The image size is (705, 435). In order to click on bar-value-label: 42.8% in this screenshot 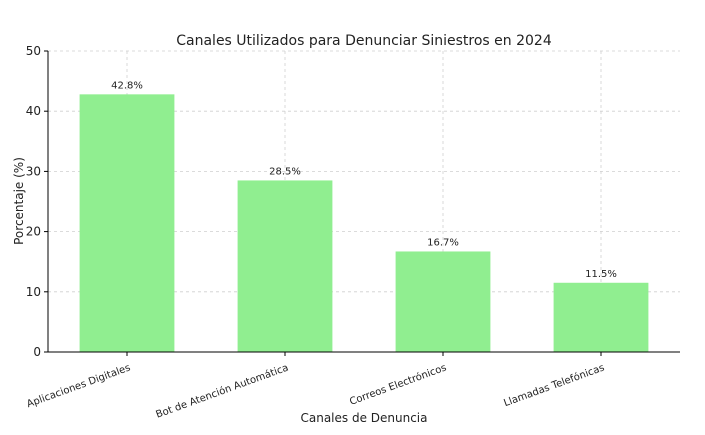, I will do `click(127, 85)`.